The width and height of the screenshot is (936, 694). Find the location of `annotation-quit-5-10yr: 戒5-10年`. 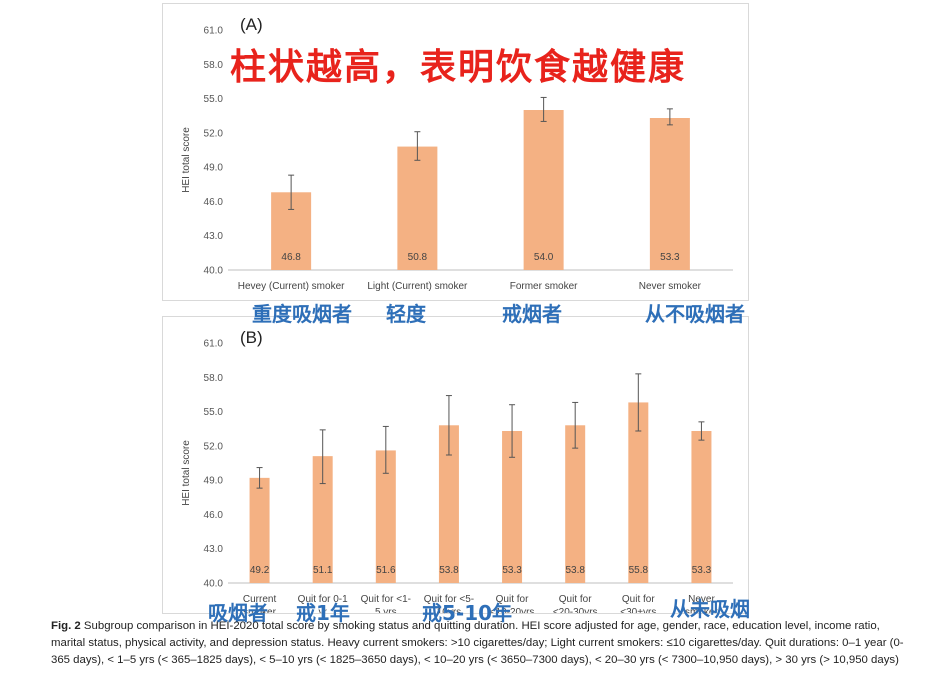

annotation-quit-5-10yr: 戒5-10年 is located at coordinates (467, 613).